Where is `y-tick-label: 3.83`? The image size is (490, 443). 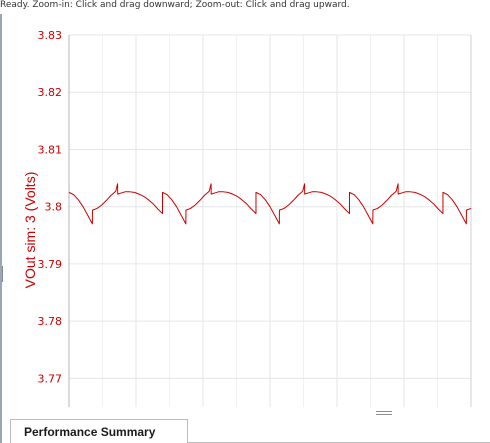
y-tick-label: 3.83 is located at coordinates (50, 35).